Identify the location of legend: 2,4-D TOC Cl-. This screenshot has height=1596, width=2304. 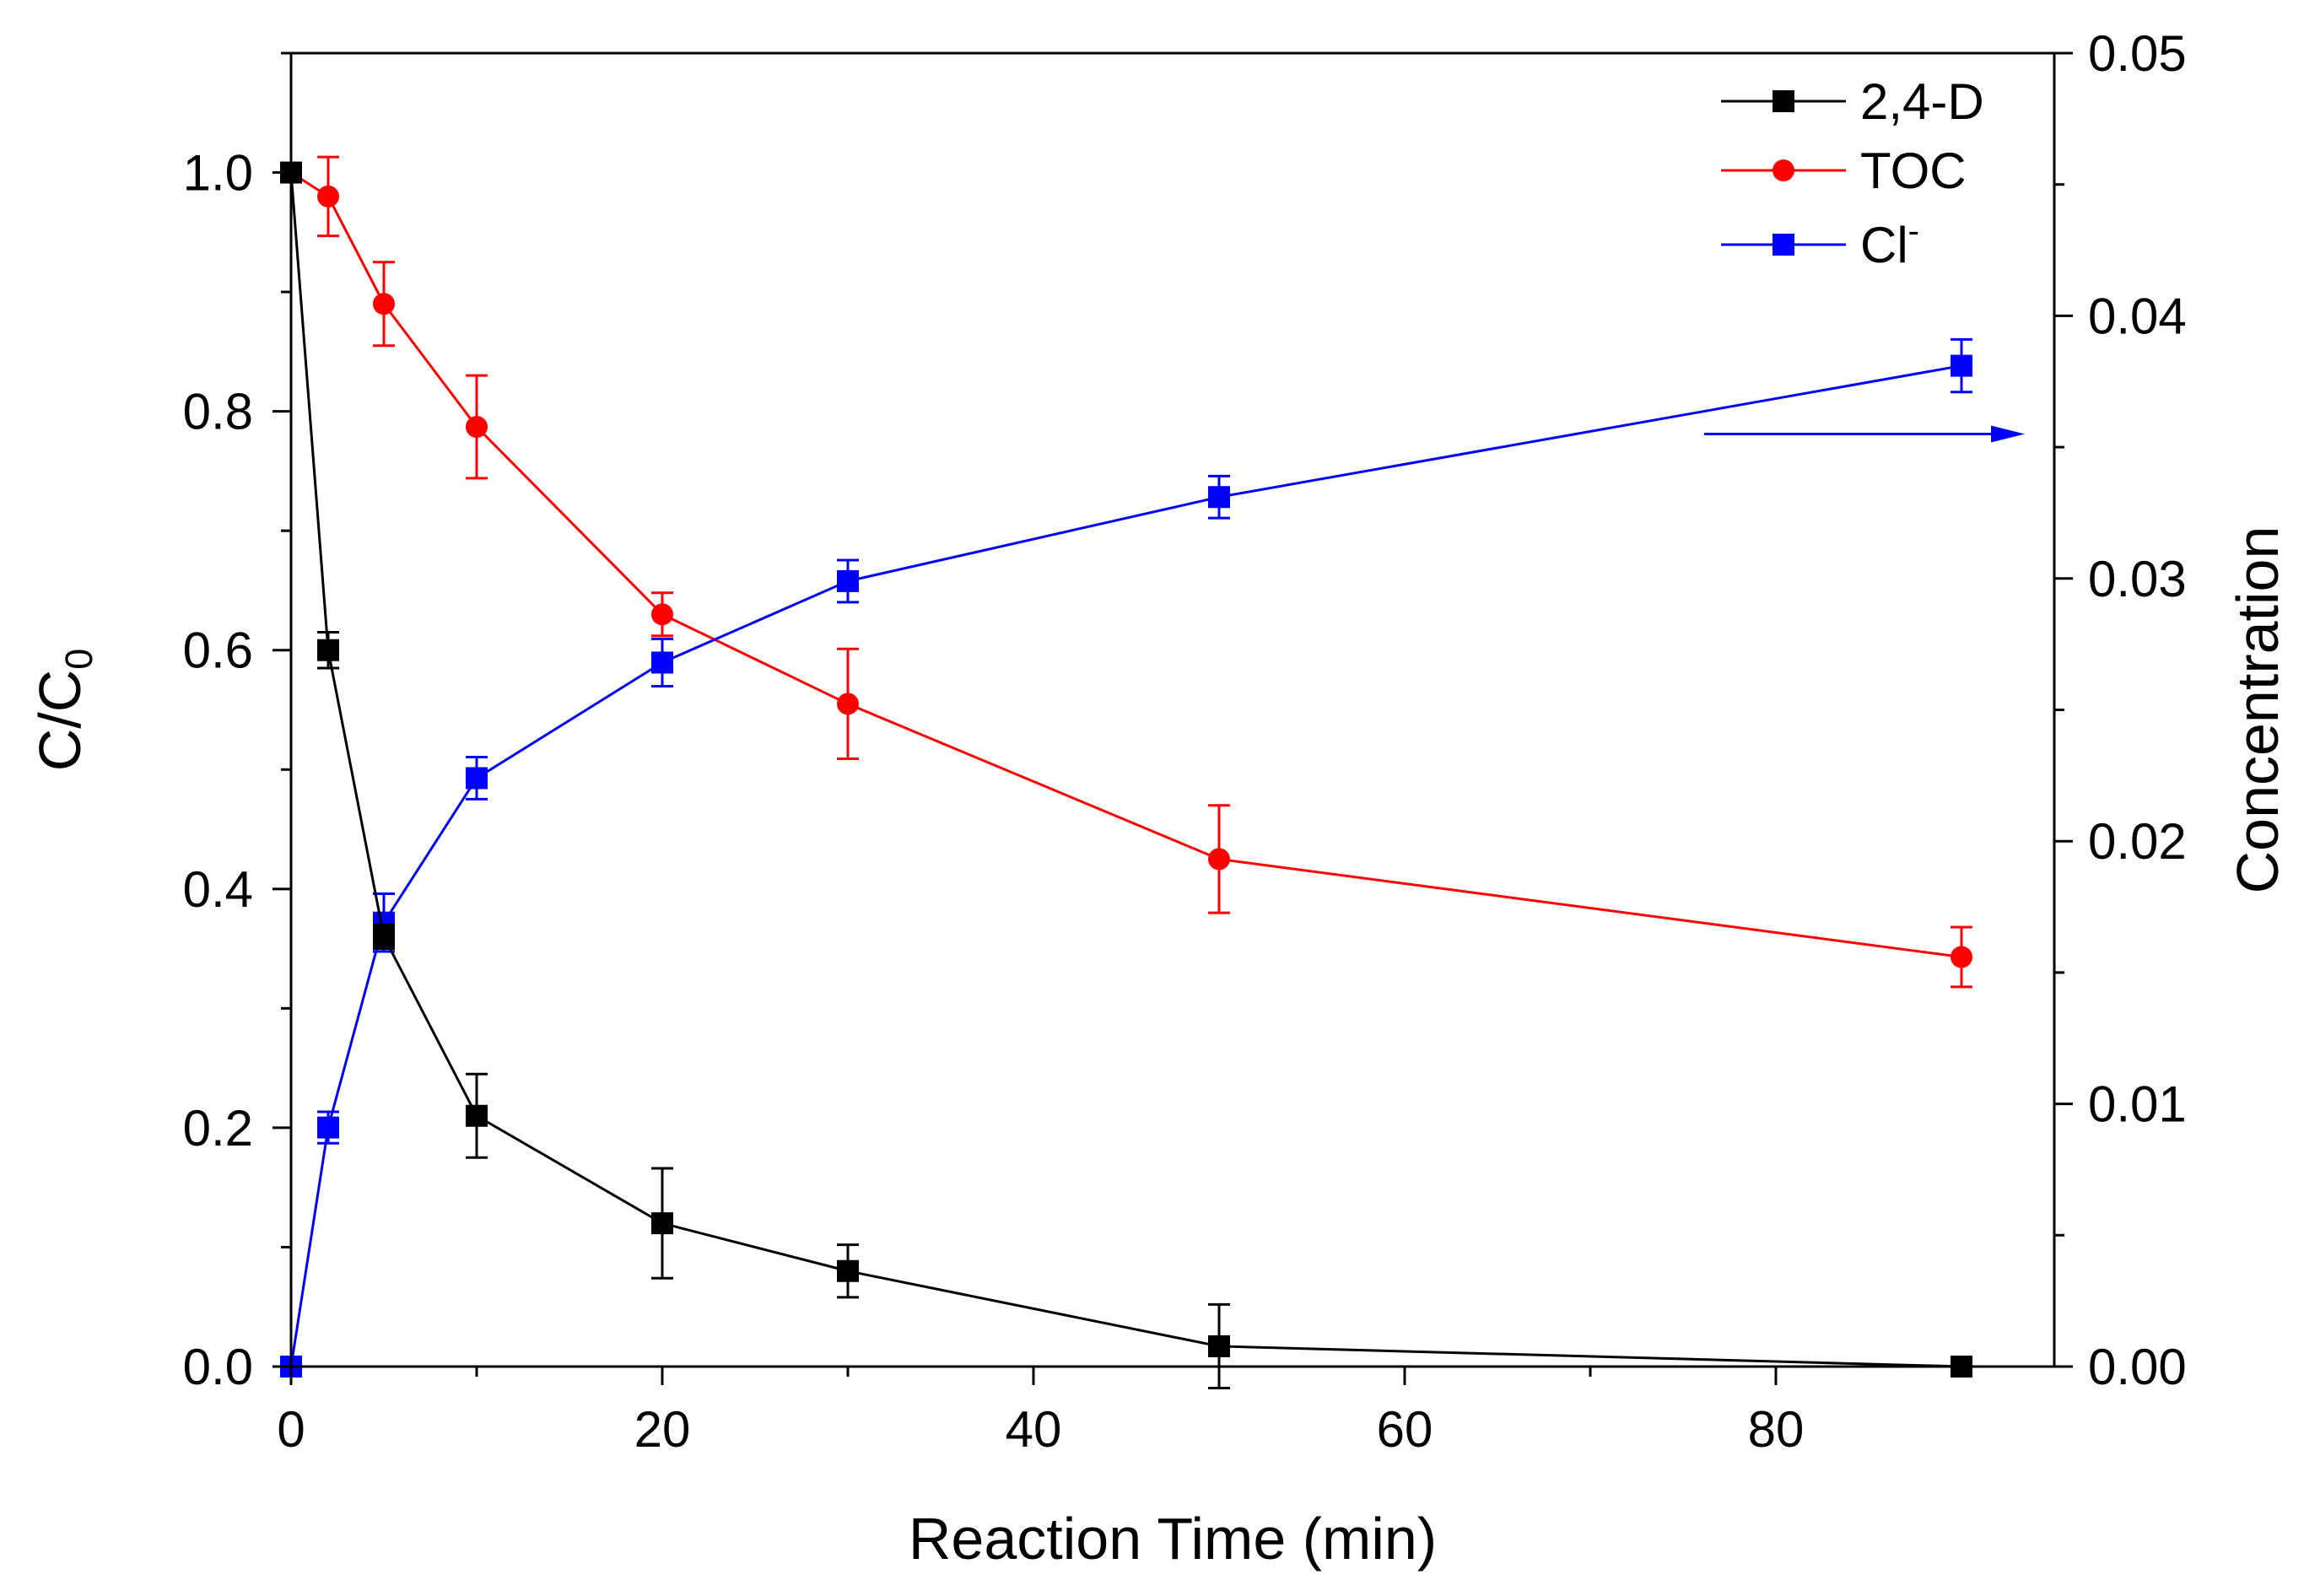
(1853, 173).